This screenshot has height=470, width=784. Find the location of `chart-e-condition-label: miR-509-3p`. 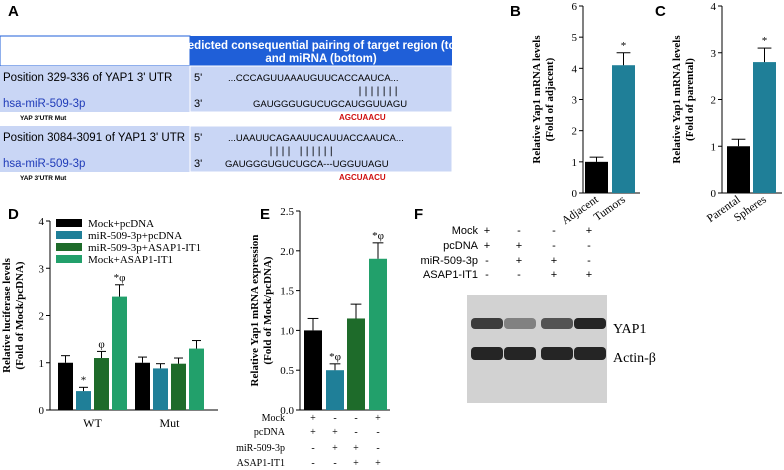

chart-e-condition-label: miR-509-3p is located at coordinates (260, 448).